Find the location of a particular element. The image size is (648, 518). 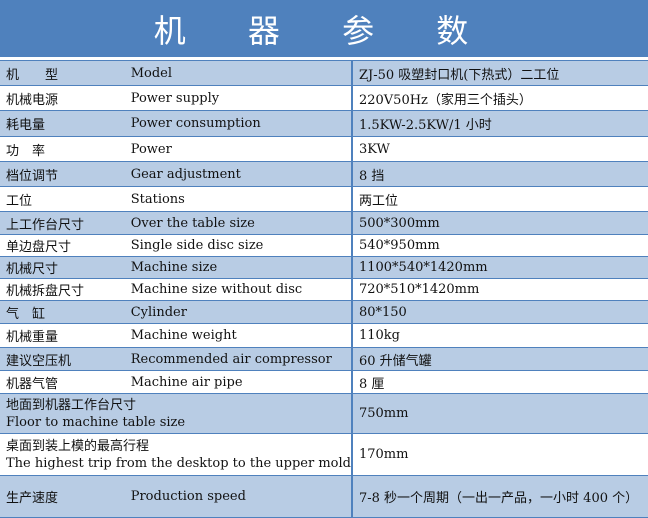

spec-label: 地面到机器工作台尺寸 Floor to machine table size is located at coordinates (176, 413).